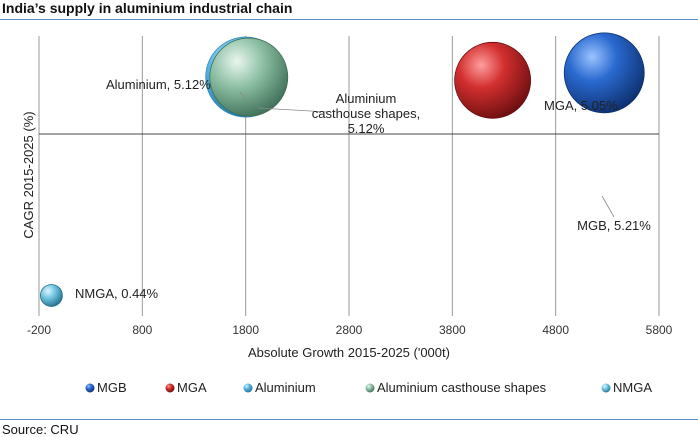 This screenshot has width=698, height=437. Describe the element at coordinates (632, 387) in the screenshot. I see `legend-label-nmga: NMGA` at that location.